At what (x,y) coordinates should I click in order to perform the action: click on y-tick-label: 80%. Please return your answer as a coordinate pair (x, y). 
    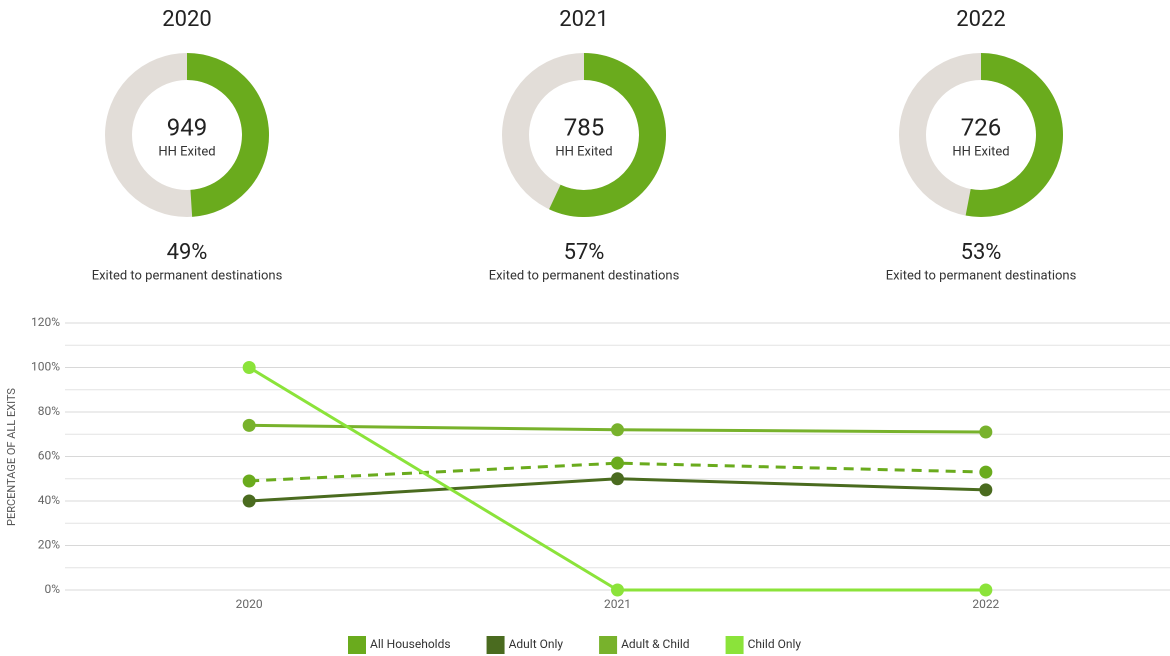
    Looking at the image, I should click on (49, 411).